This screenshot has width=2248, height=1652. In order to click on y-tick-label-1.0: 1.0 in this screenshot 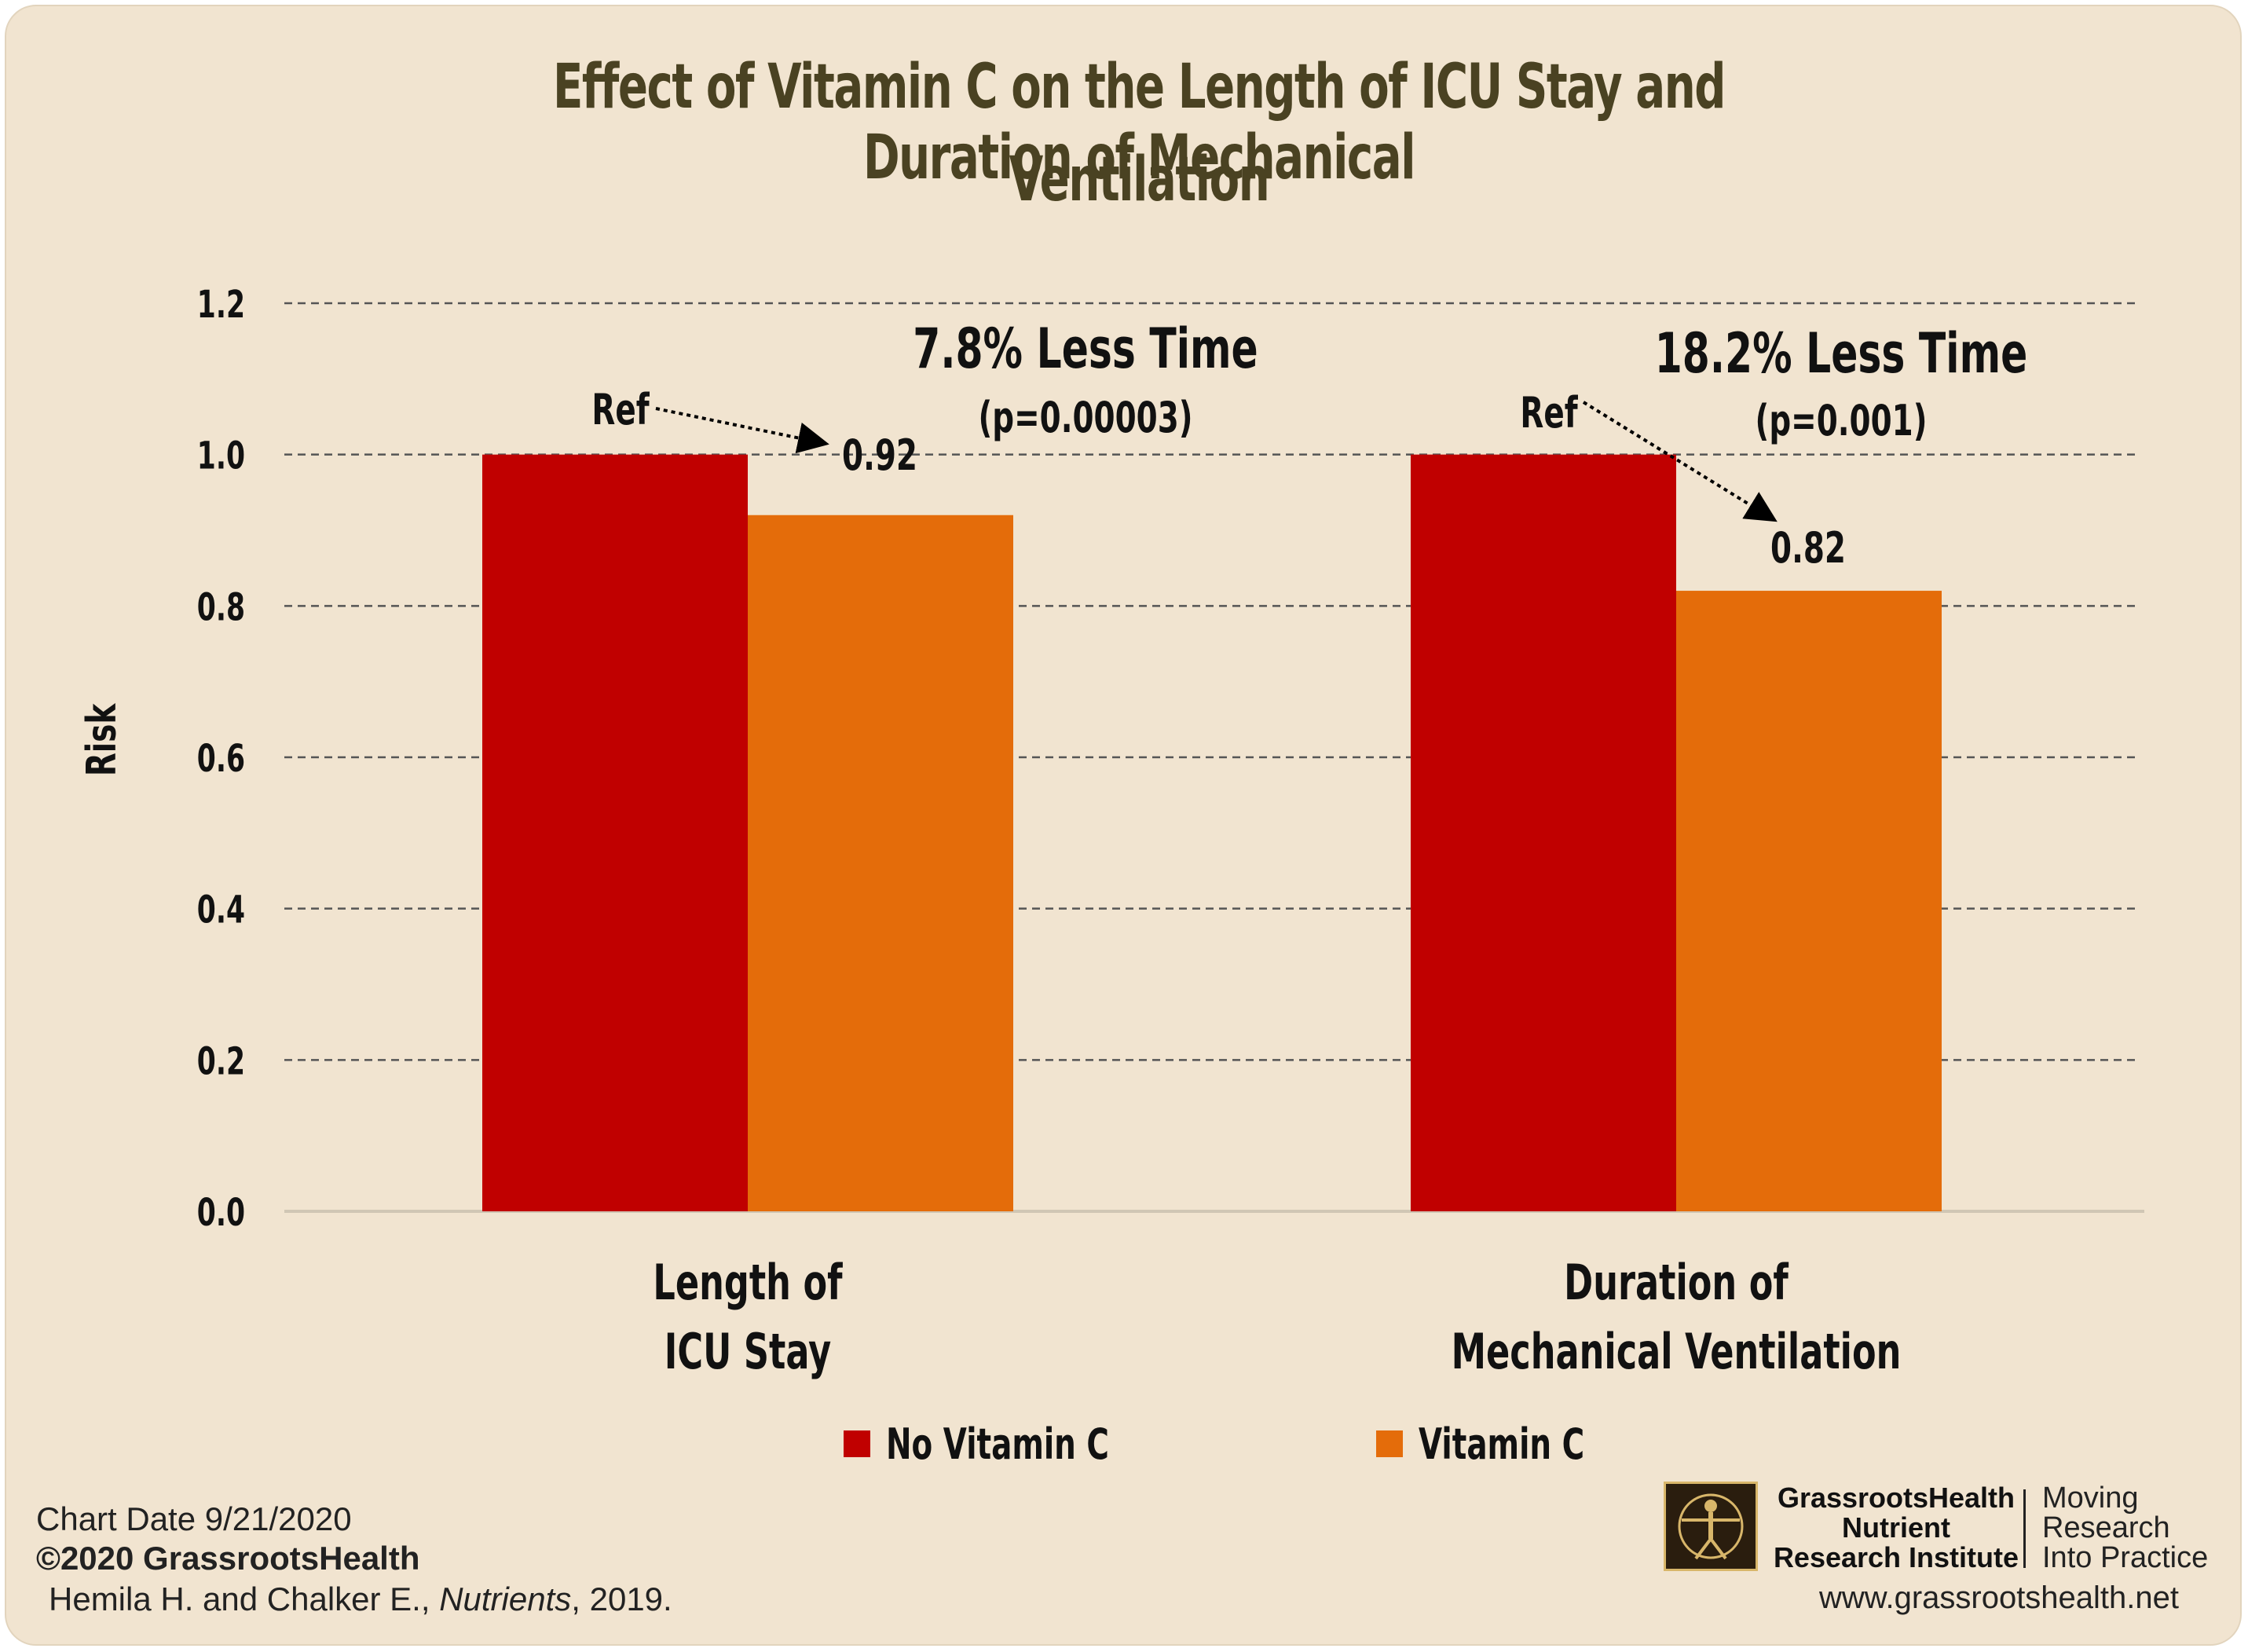, I will do `click(221, 456)`.